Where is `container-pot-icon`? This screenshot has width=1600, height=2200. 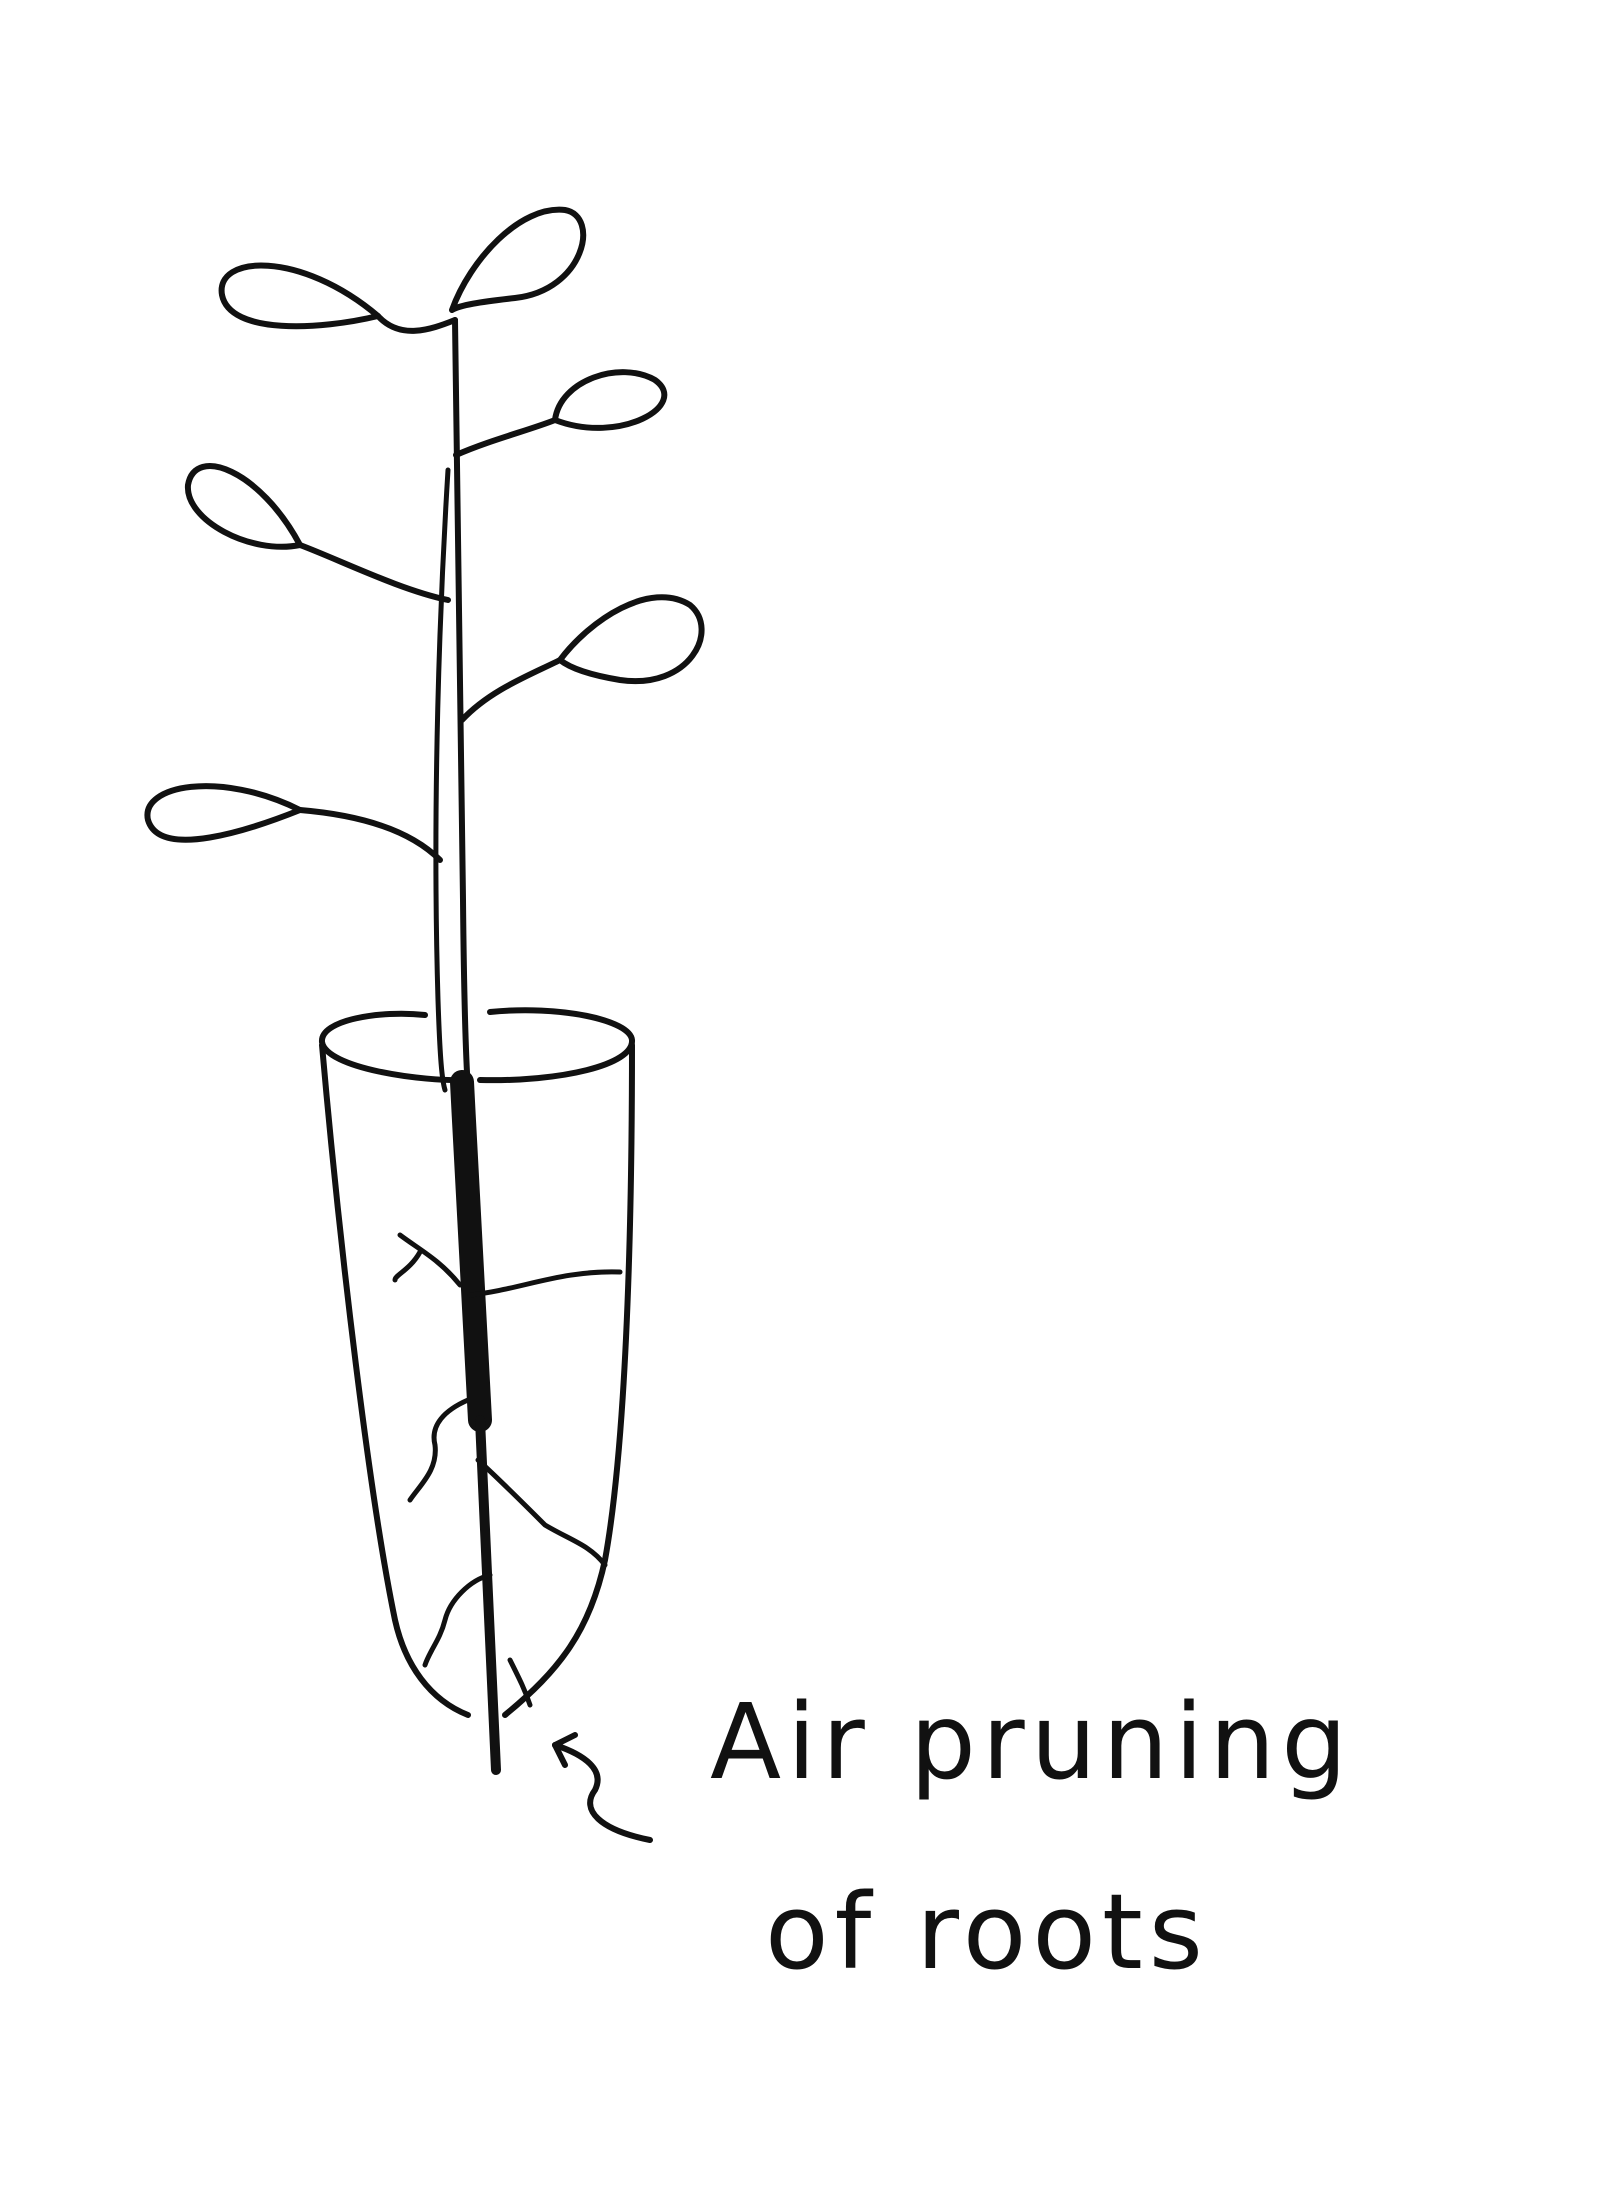 container-pot-icon is located at coordinates (477, 1362).